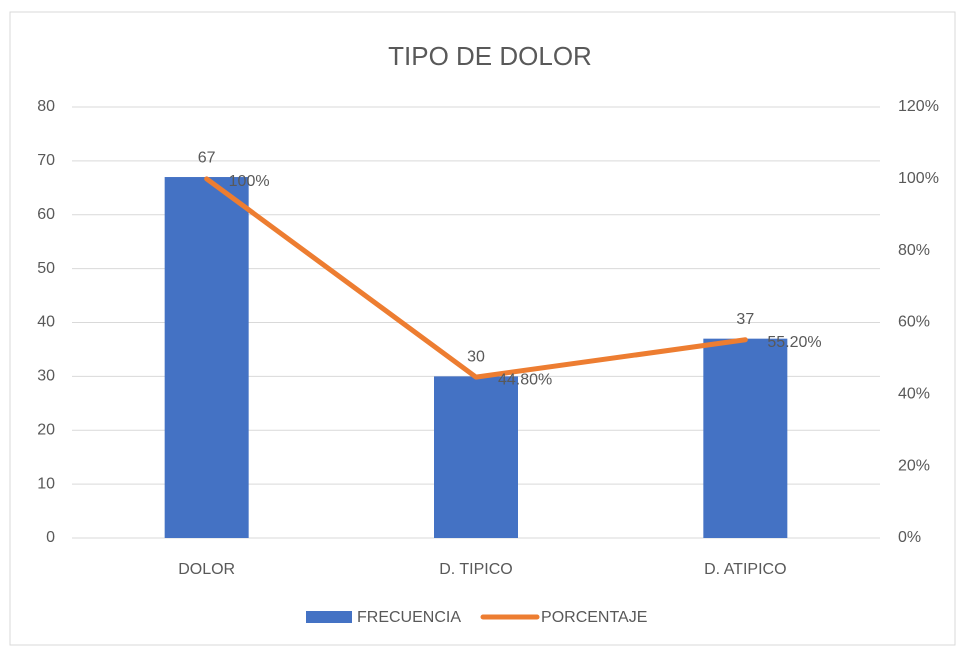  Describe the element at coordinates (476, 357) in the screenshot. I see `data-label: 30` at that location.